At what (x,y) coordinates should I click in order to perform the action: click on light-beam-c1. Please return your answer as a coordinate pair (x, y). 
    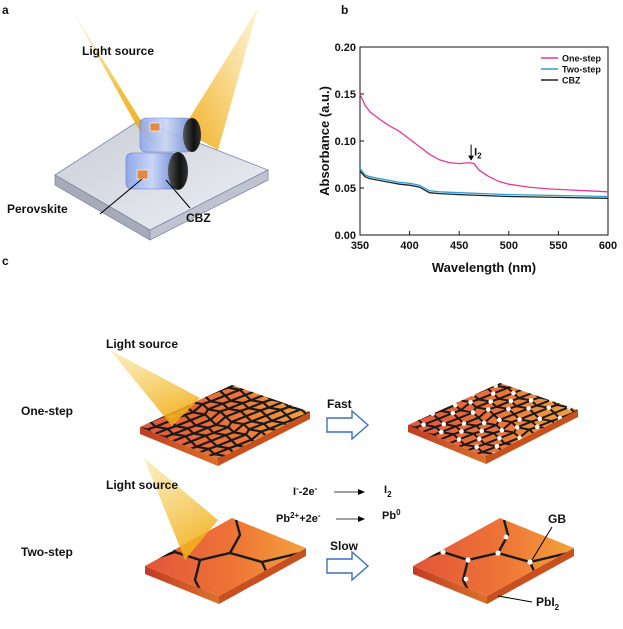
    Looking at the image, I should click on (155, 388).